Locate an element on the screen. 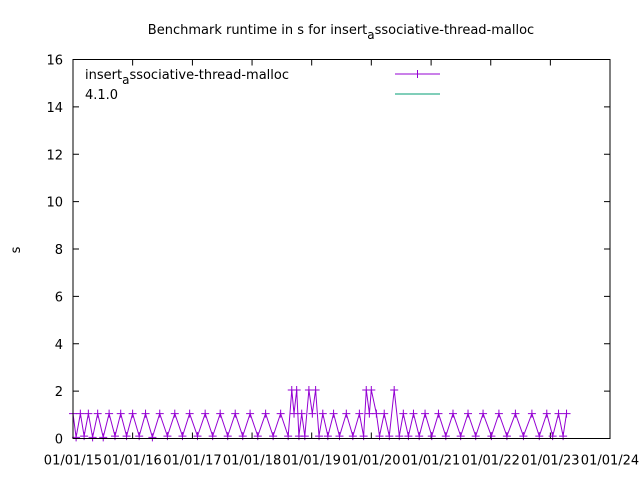  x-tick-label-4: 01/01/19 is located at coordinates (311, 461).